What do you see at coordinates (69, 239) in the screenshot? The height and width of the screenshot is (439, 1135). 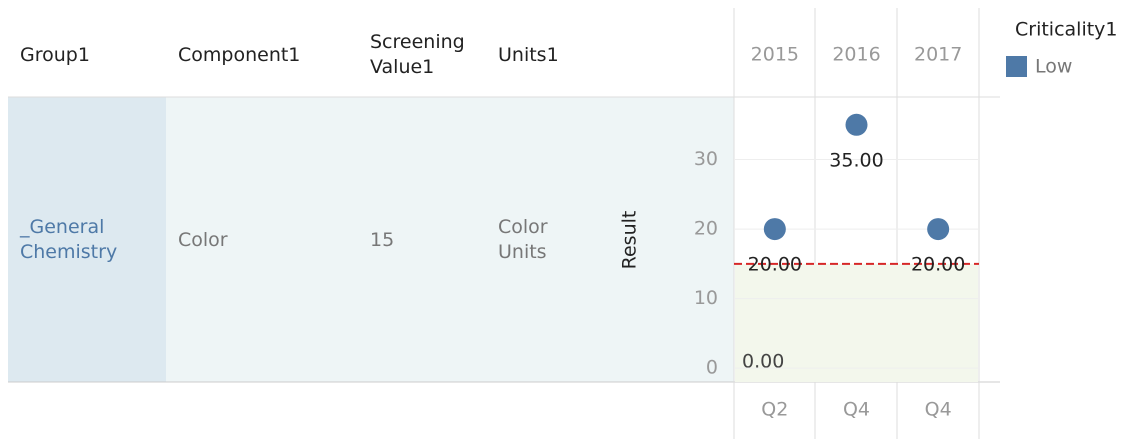 I see `group-value: _General Chemistry` at bounding box center [69, 239].